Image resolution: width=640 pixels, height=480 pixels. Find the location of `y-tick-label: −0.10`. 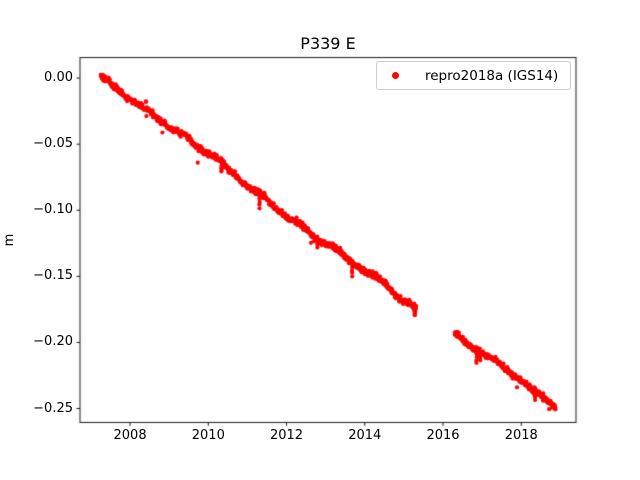

y-tick-label: −0.10 is located at coordinates (53, 210).